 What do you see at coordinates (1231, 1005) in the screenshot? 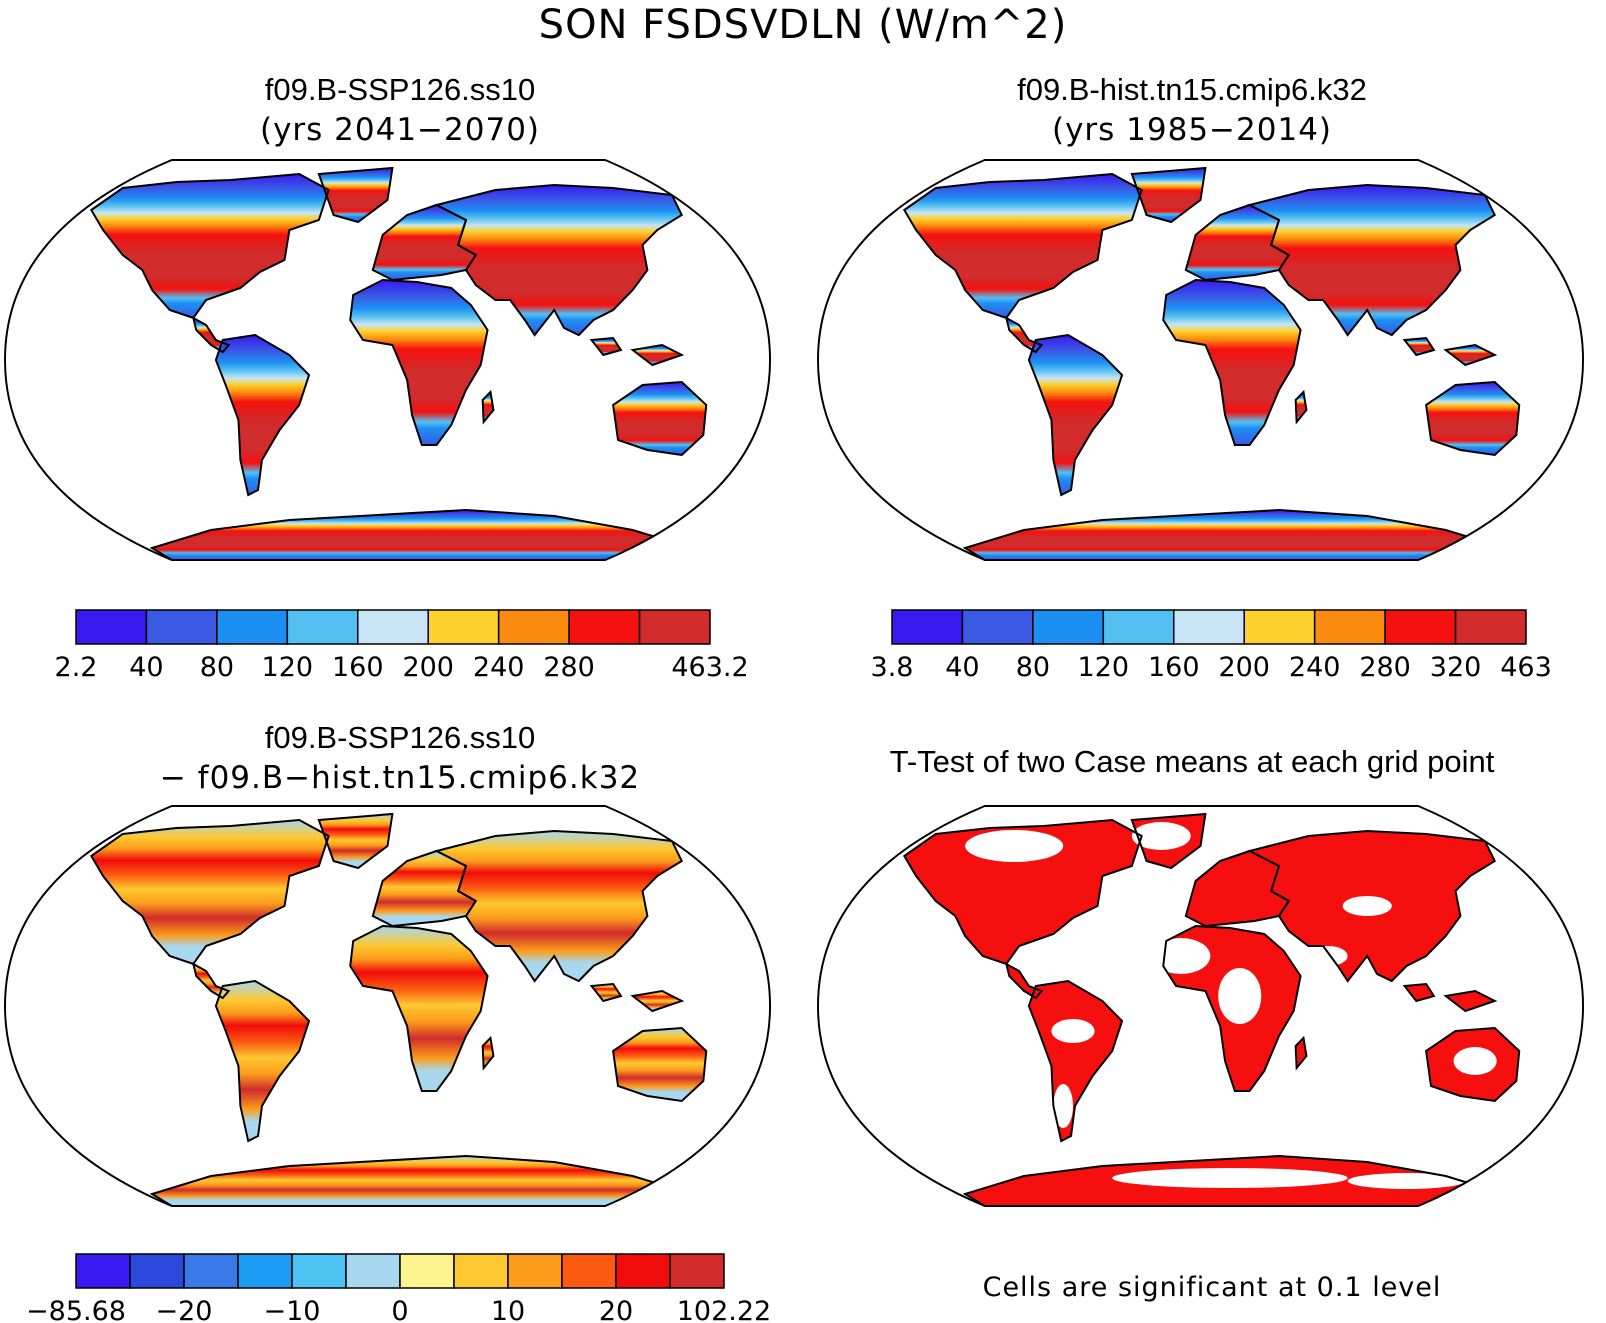
I see `map-panel-4-insignificant-cells` at bounding box center [1231, 1005].